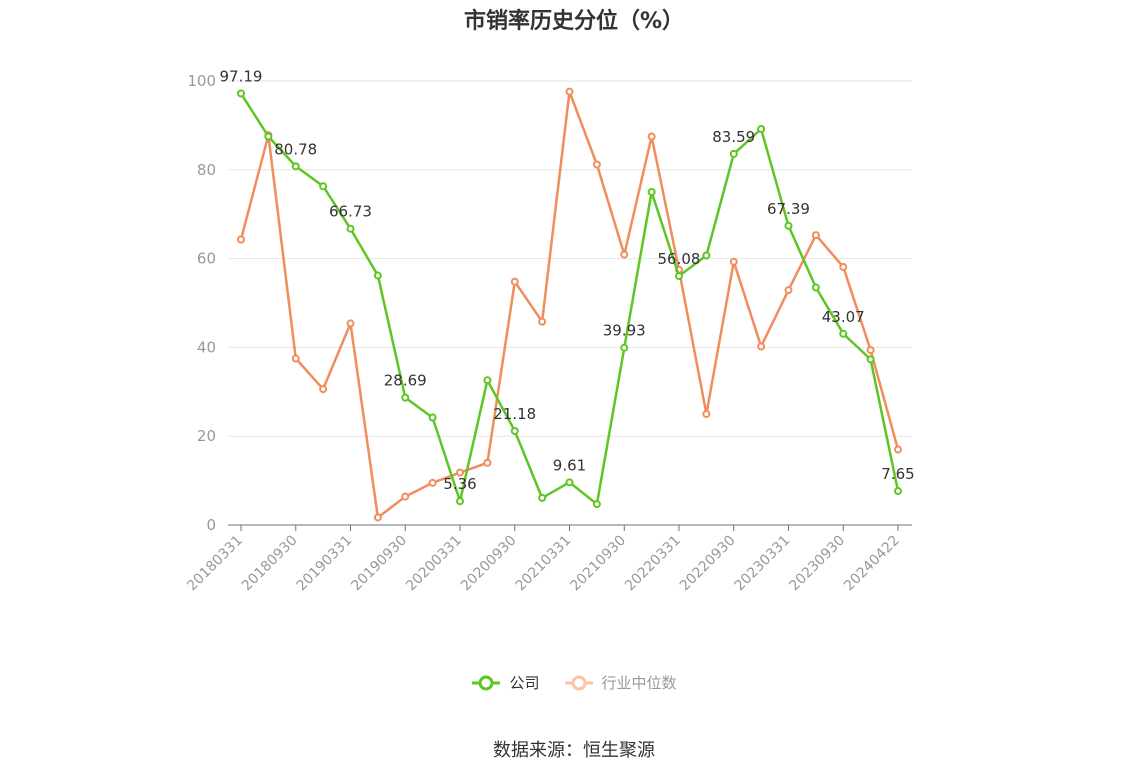 The image size is (1148, 776). Describe the element at coordinates (763, 564) in the screenshot. I see `x-tick-label: 20230331` at that location.